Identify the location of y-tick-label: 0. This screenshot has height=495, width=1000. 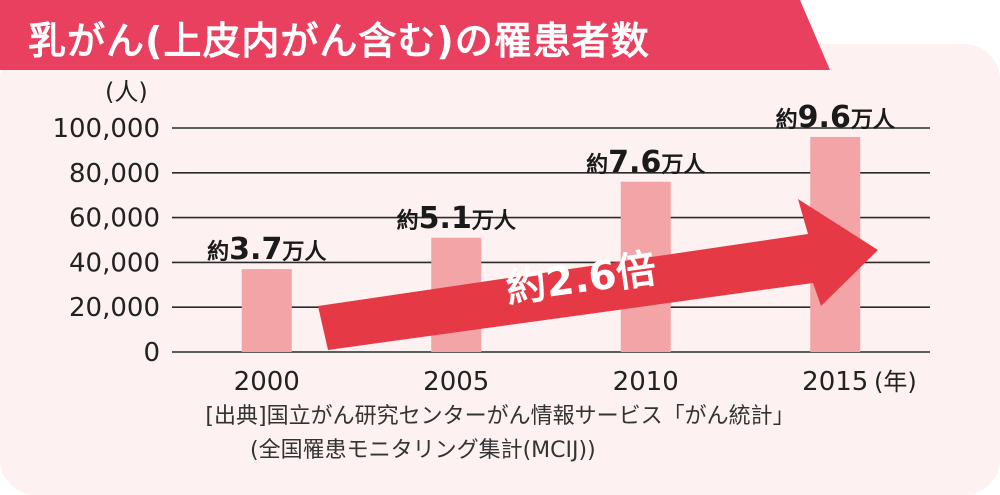
(151, 353).